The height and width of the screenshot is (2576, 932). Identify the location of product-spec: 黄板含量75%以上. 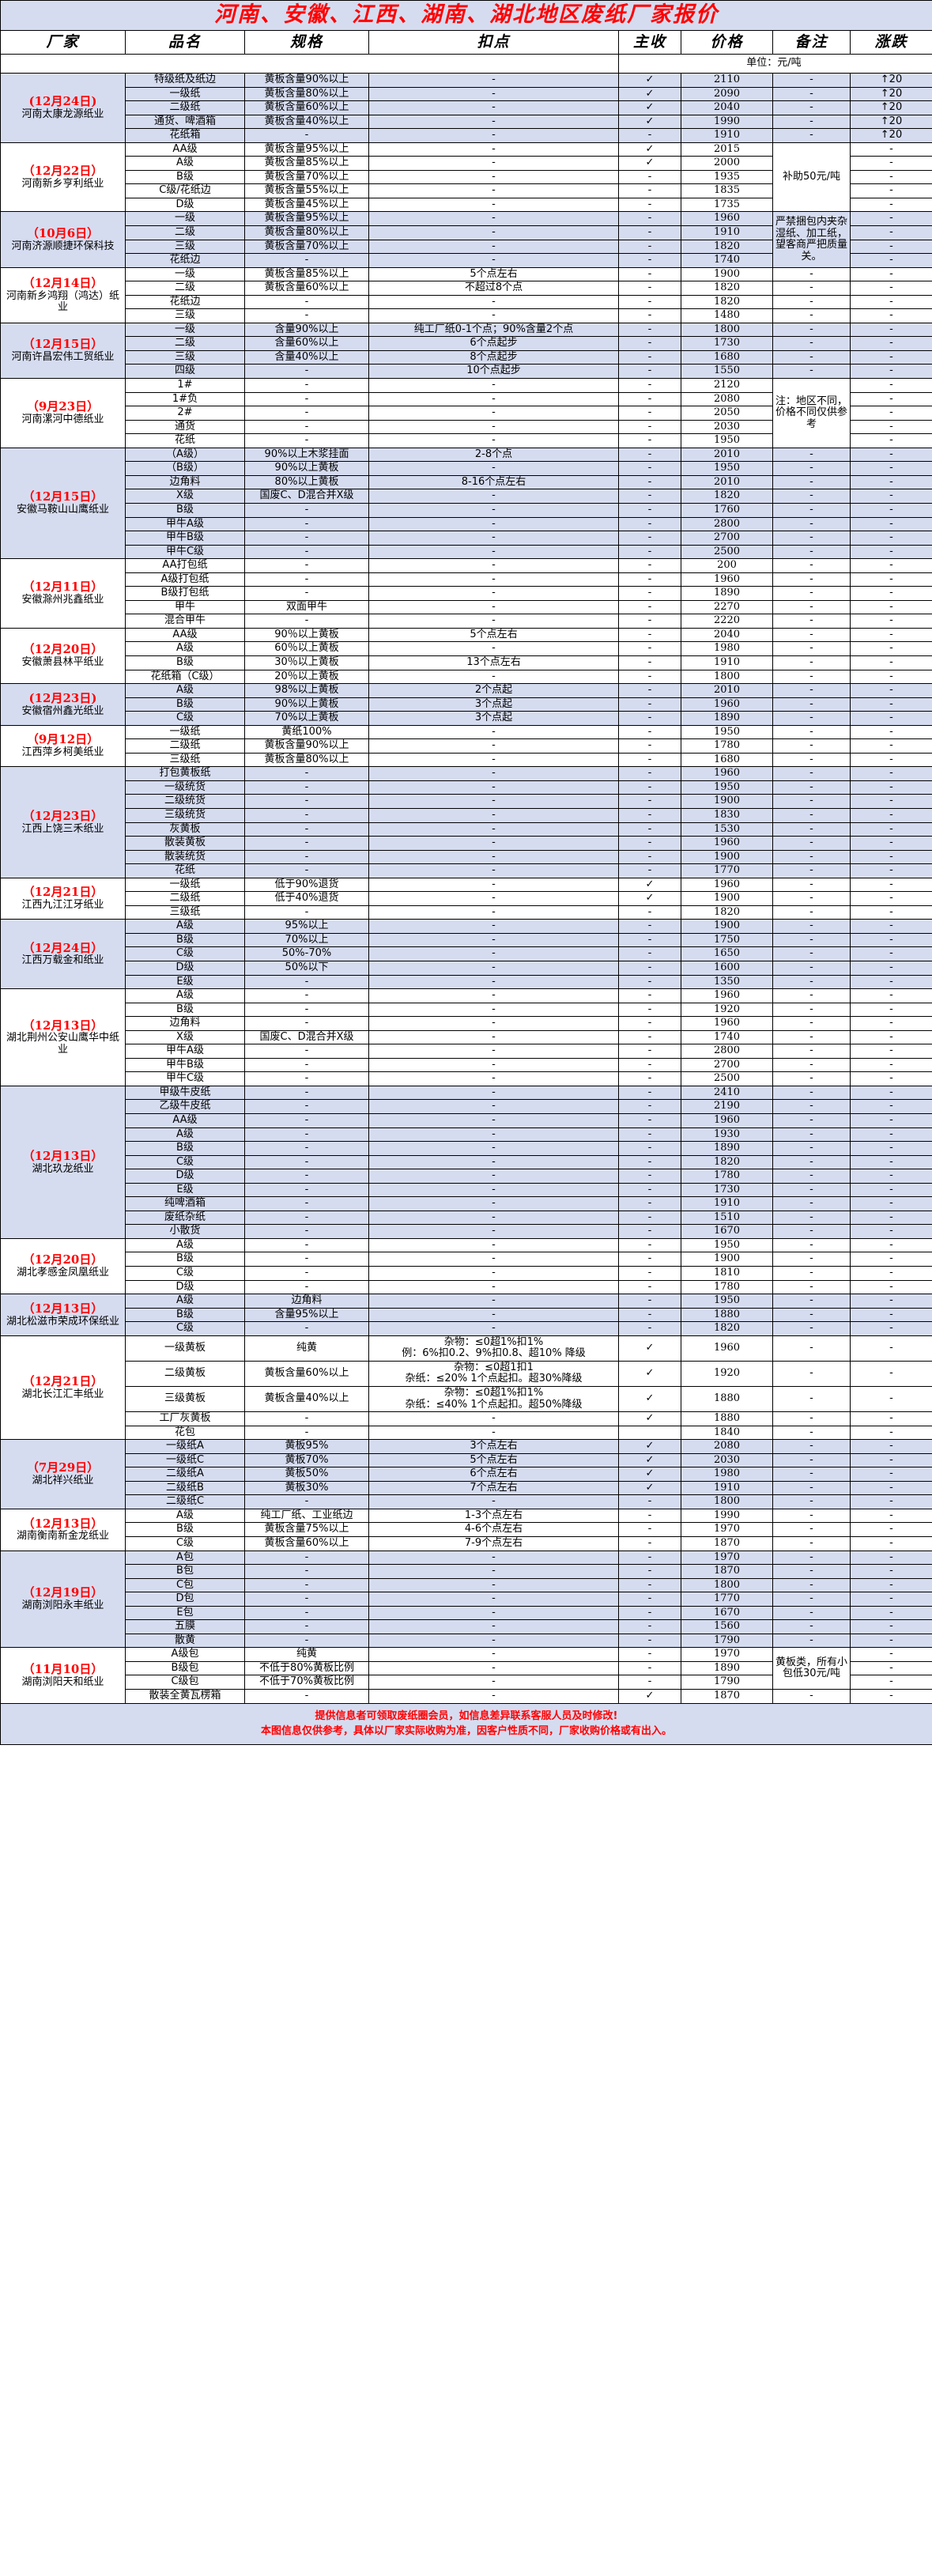
(306, 1529).